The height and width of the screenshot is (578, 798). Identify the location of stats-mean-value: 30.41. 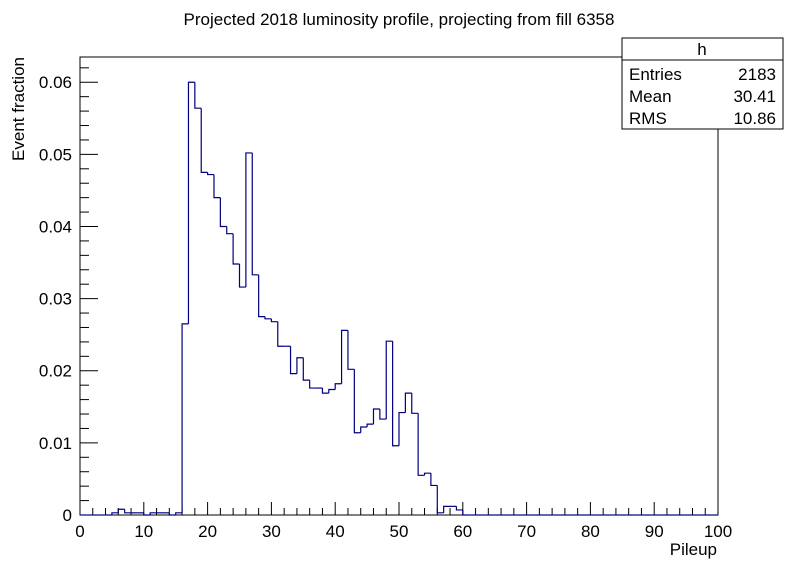
(754, 96).